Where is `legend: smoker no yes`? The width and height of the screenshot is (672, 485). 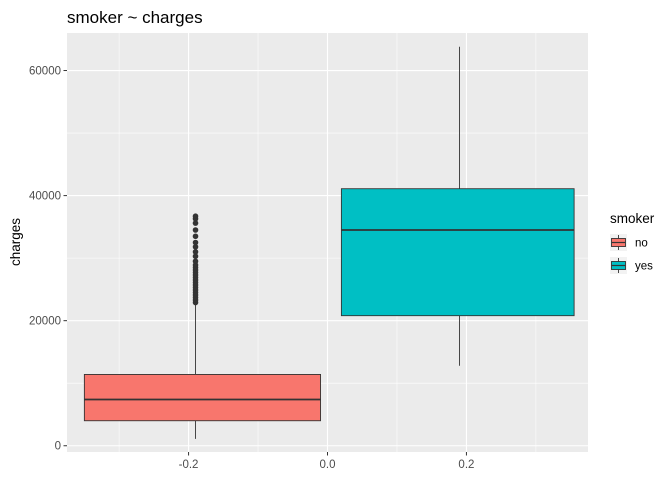 legend: smoker no yes is located at coordinates (632, 242).